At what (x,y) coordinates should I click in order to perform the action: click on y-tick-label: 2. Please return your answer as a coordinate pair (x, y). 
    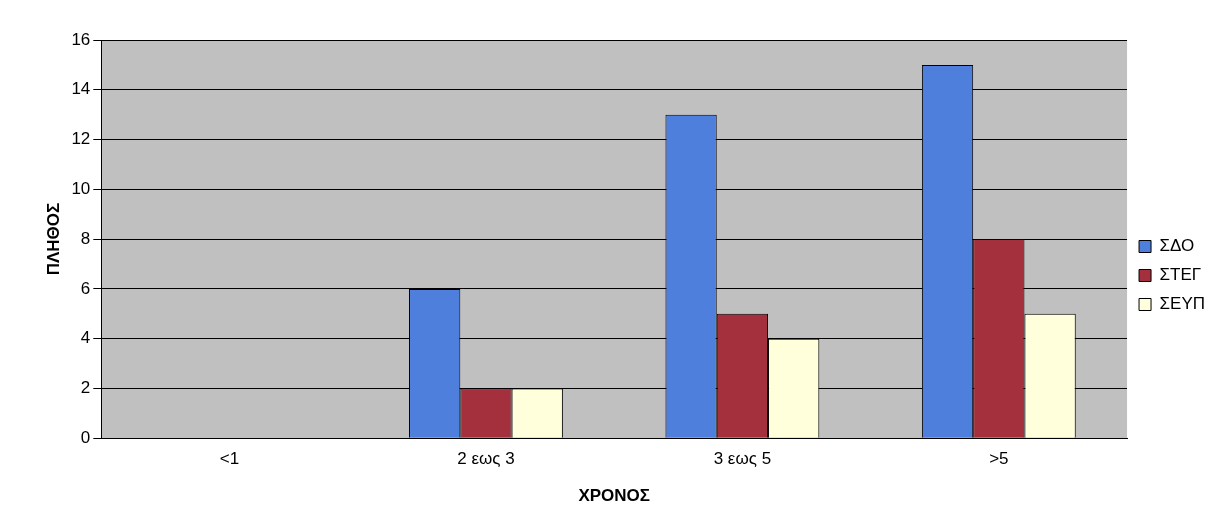
    Looking at the image, I should click on (85, 388).